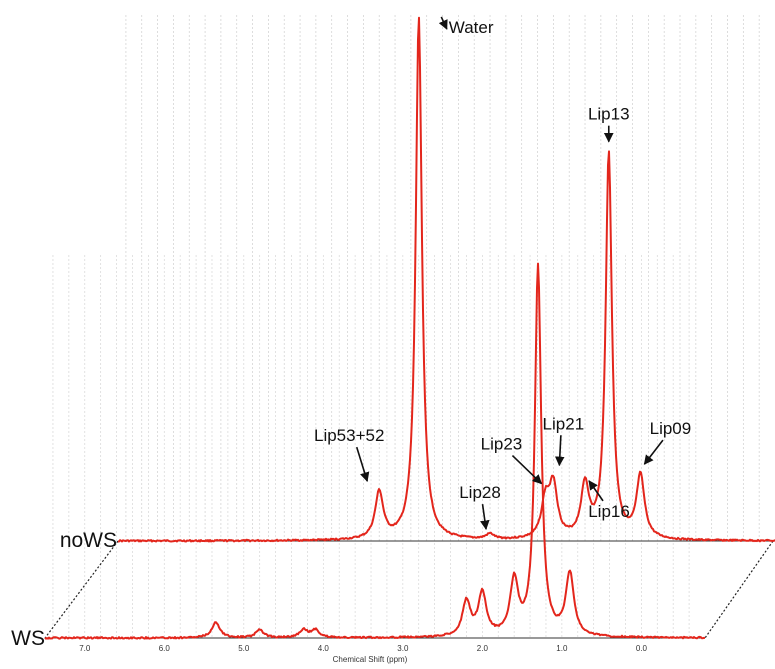  What do you see at coordinates (671, 428) in the screenshot?
I see `peak-label: Lip09` at bounding box center [671, 428].